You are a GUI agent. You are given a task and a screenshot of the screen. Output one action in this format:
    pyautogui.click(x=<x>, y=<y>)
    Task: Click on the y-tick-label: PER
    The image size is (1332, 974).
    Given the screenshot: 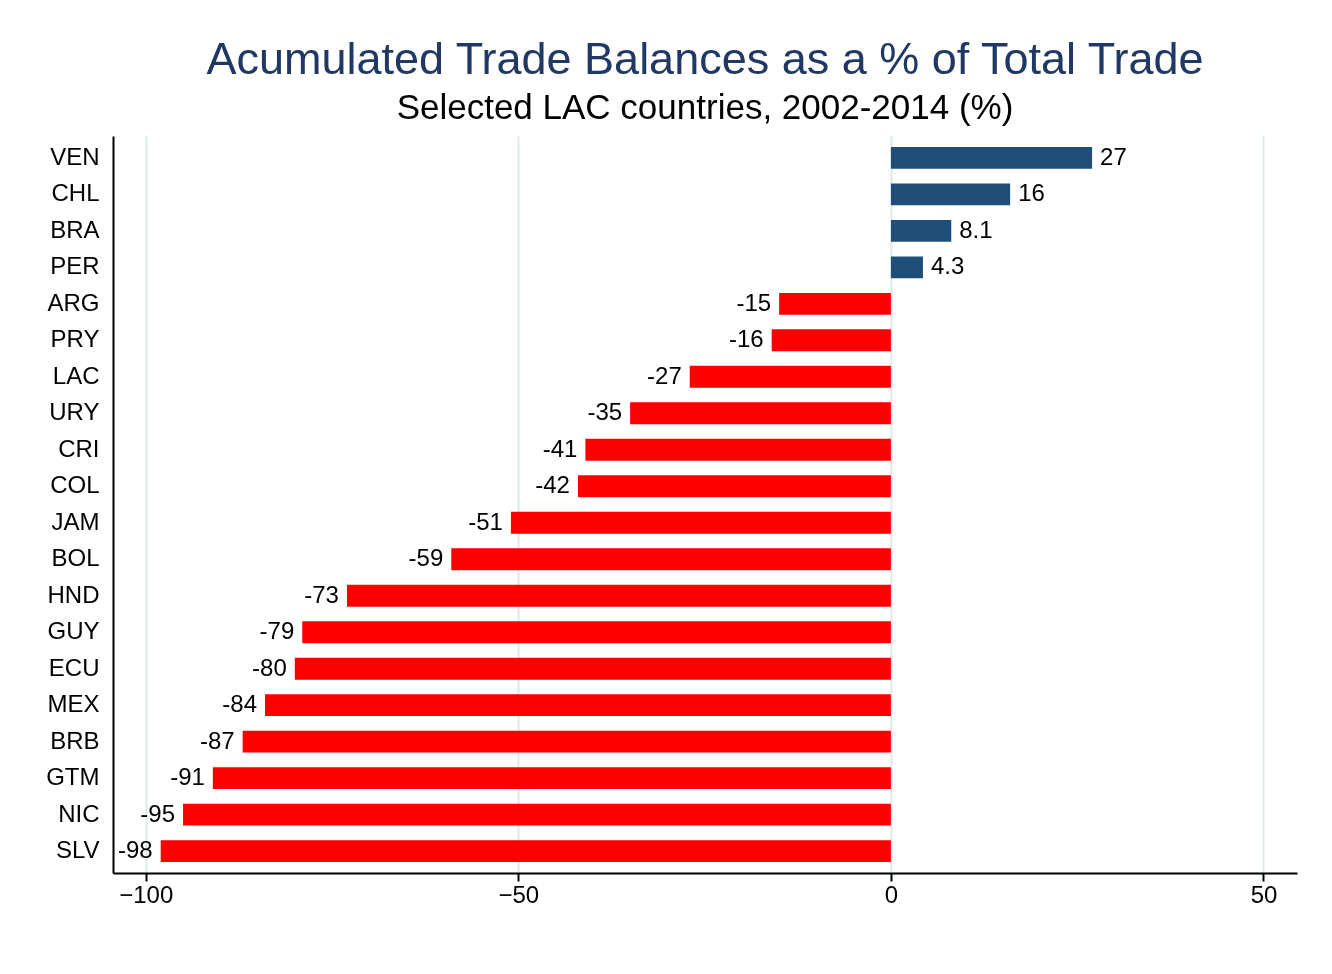 What is the action you would take?
    pyautogui.click(x=75, y=266)
    